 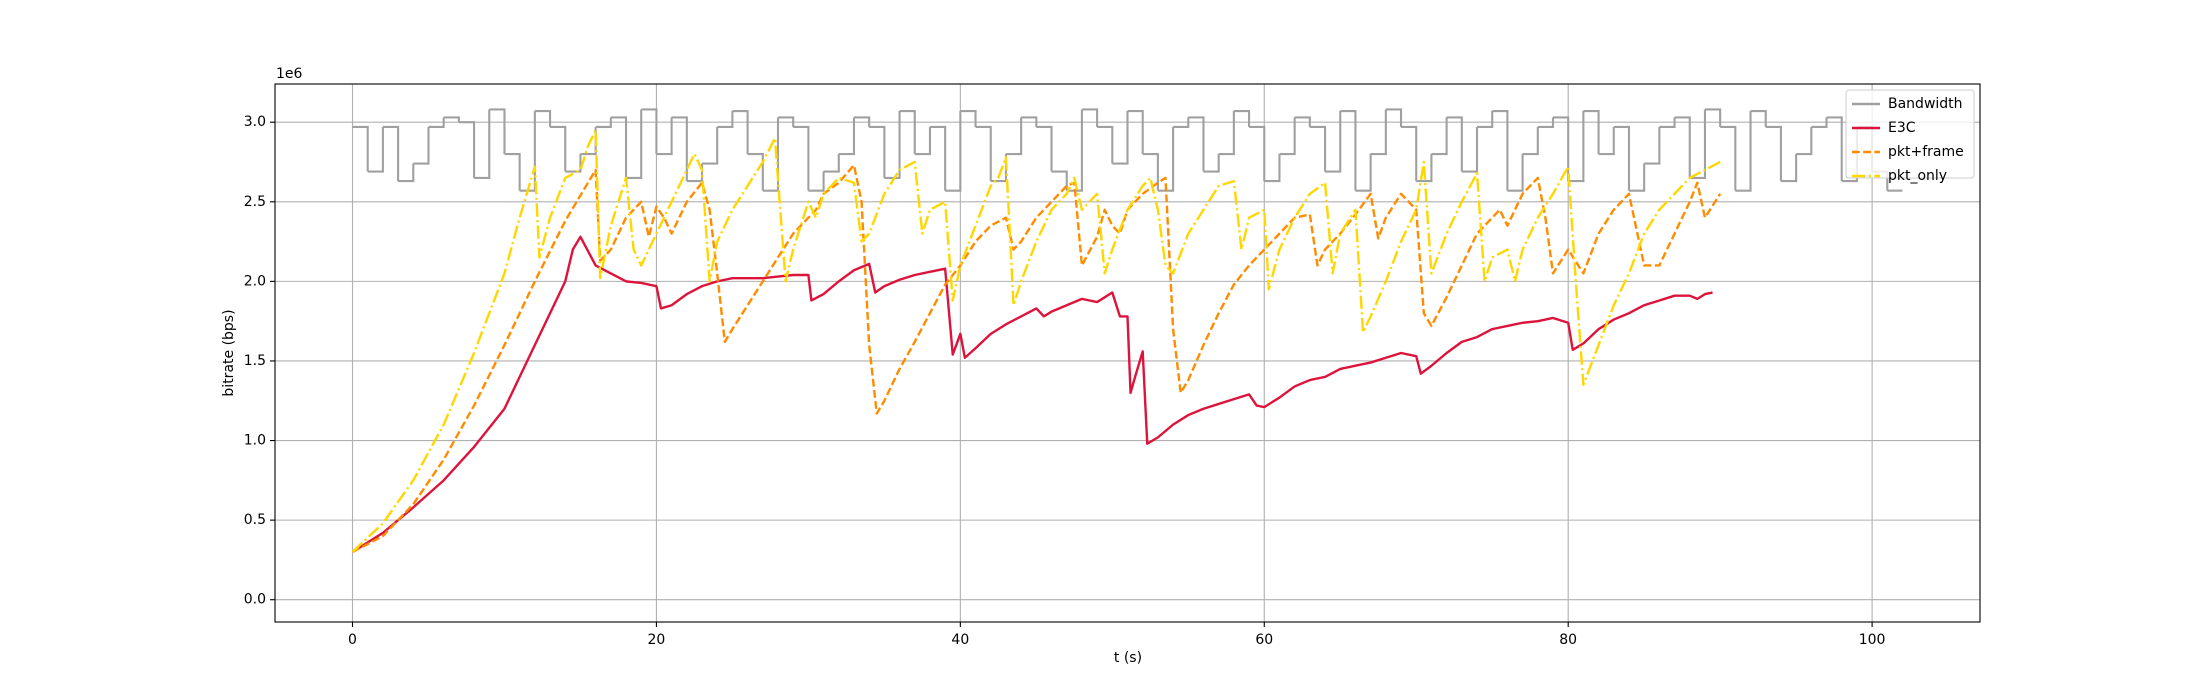 I want to click on y-tick-label: 2.5, so click(x=255, y=202).